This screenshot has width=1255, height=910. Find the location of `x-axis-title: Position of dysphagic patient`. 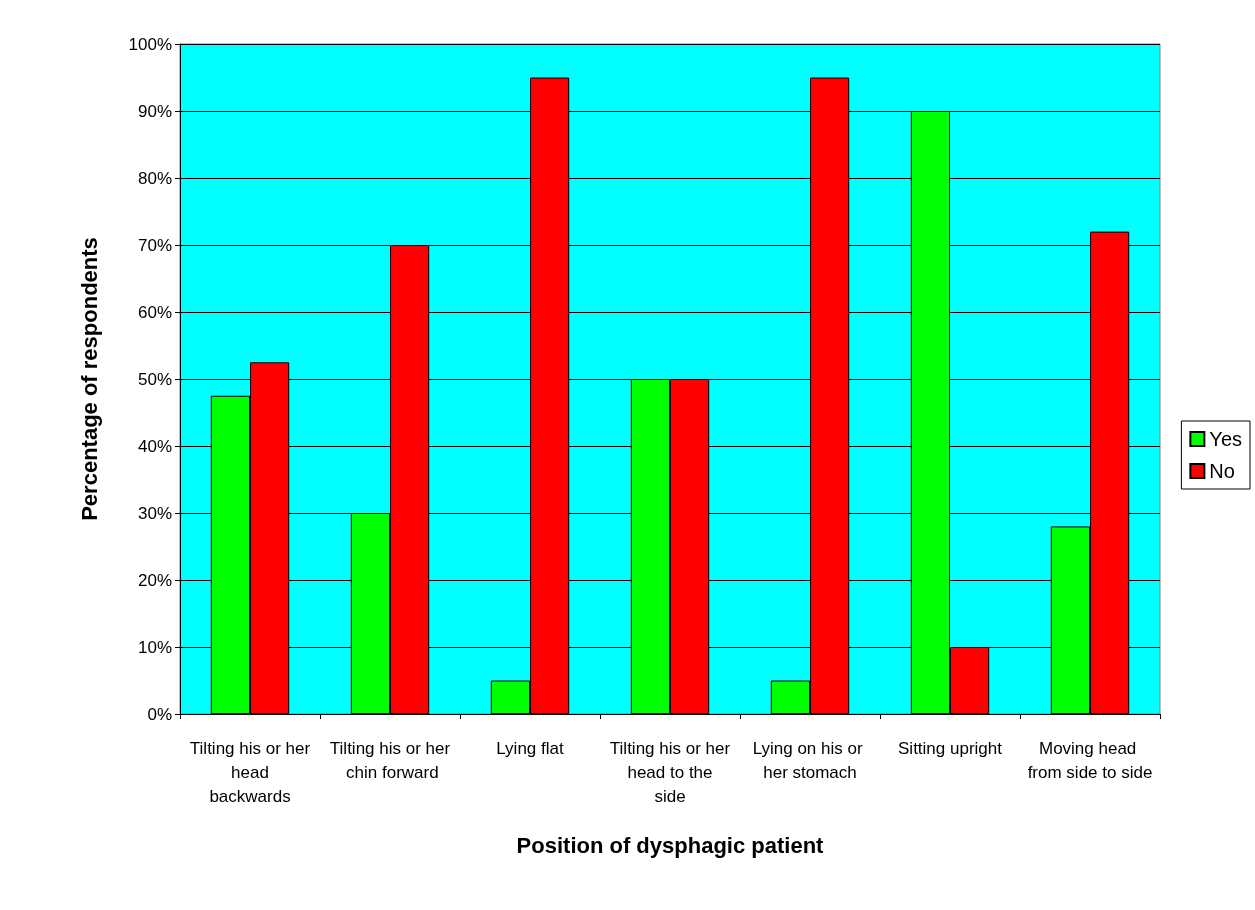

x-axis-title: Position of dysphagic patient is located at coordinates (670, 845).